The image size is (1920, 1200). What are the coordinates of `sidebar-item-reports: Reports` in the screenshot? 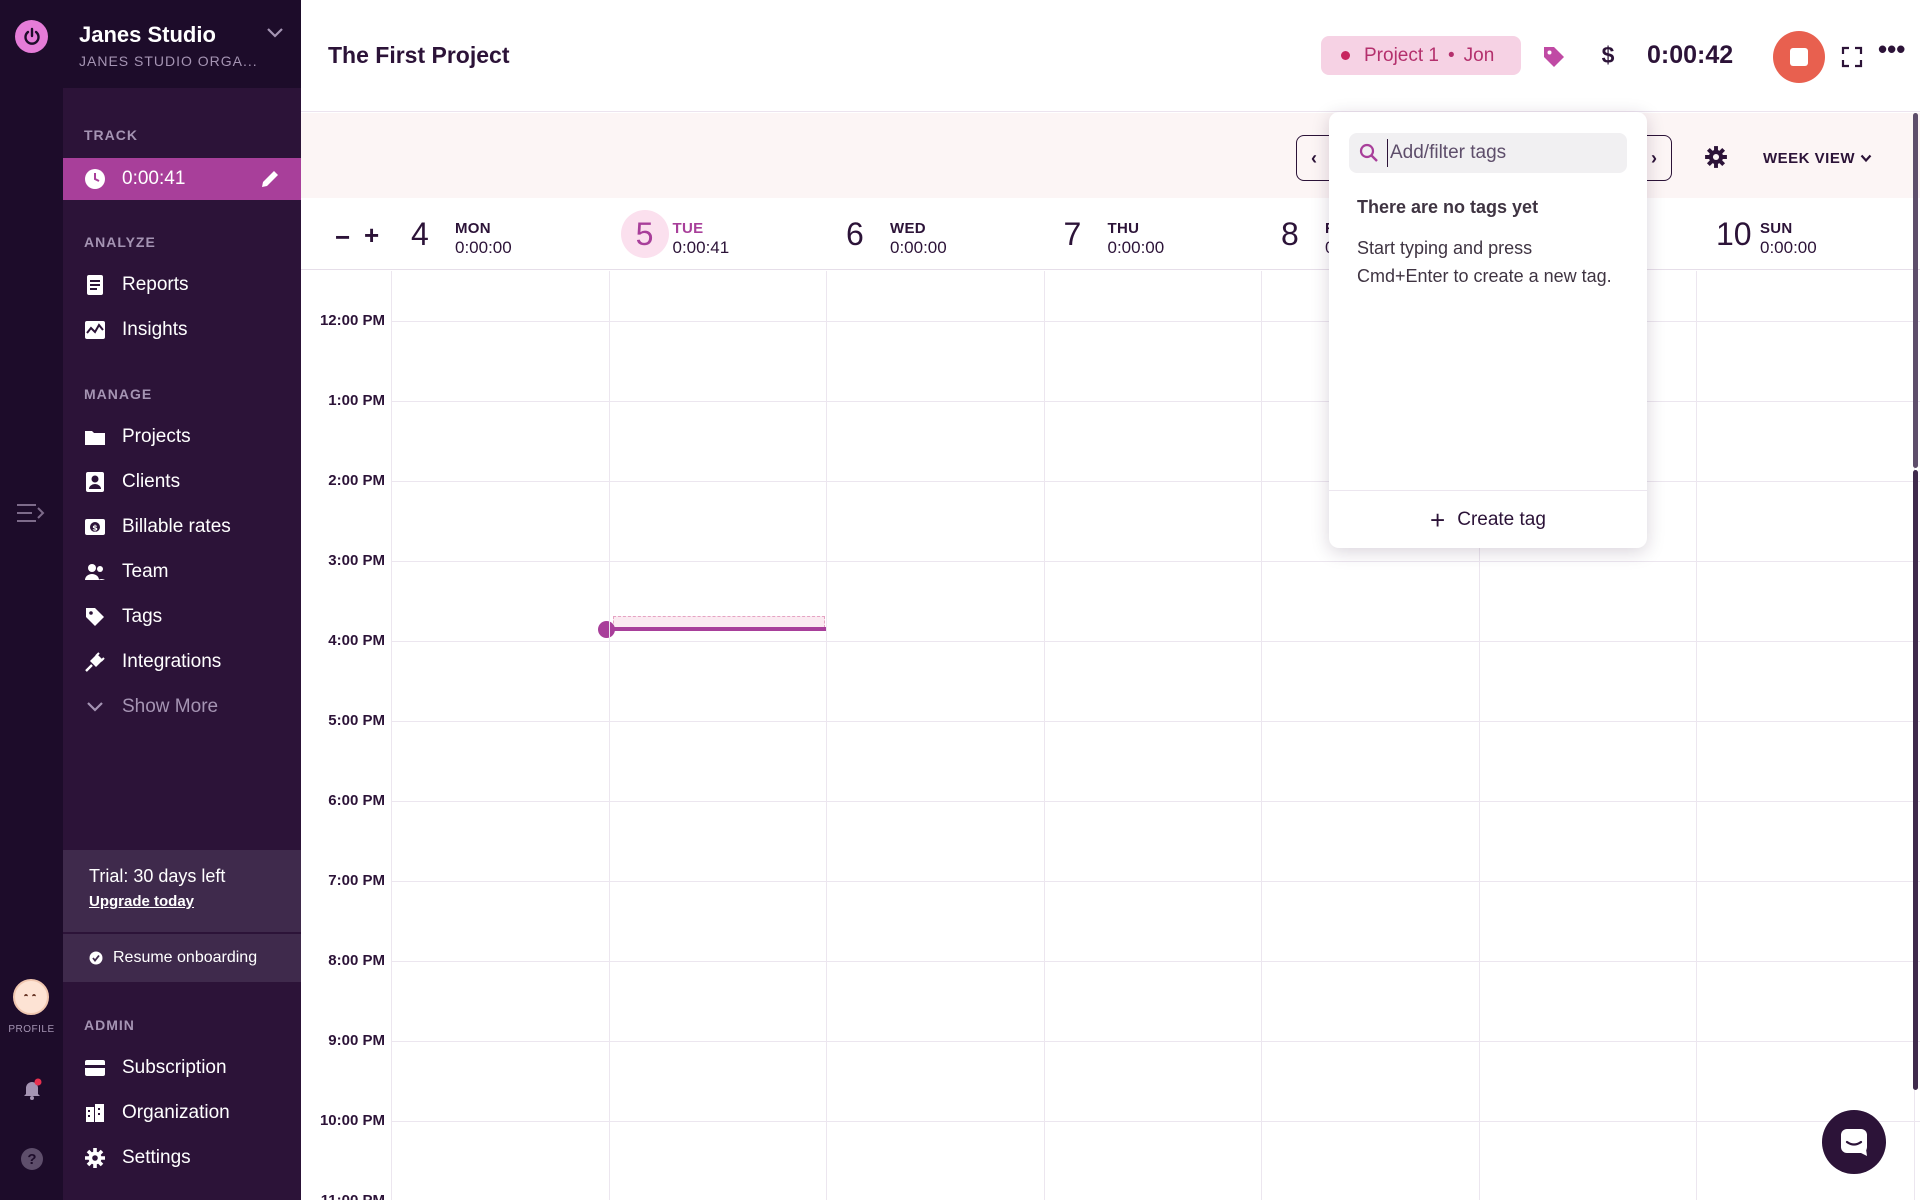 It's located at (182, 285).